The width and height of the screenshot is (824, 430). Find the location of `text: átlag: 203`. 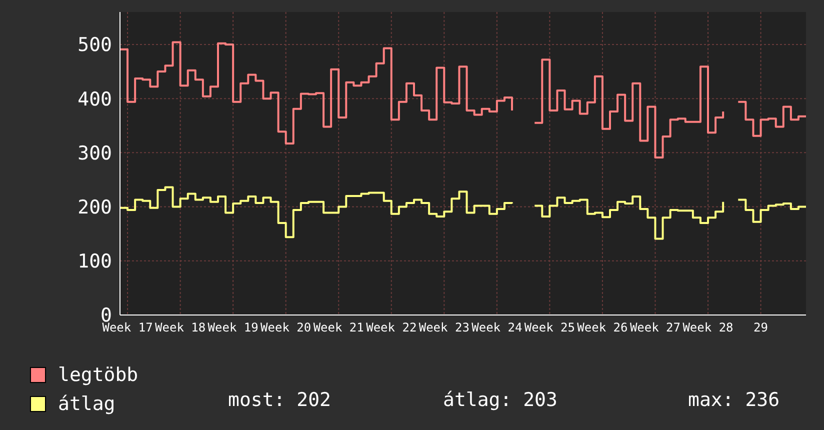

text: átlag: 203 is located at coordinates (500, 400).